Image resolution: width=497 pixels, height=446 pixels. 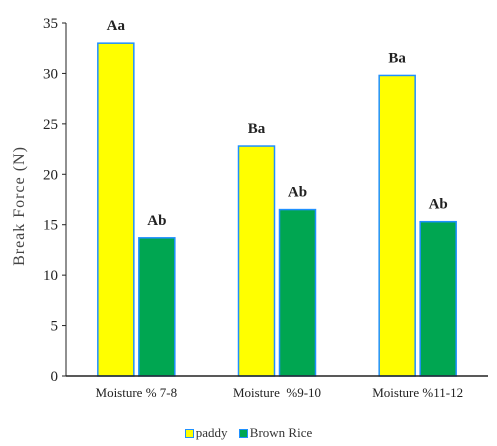 What do you see at coordinates (55, 200) in the screenshot?
I see `y-axis: 0 5 10 15 20 25 30 35` at bounding box center [55, 200].